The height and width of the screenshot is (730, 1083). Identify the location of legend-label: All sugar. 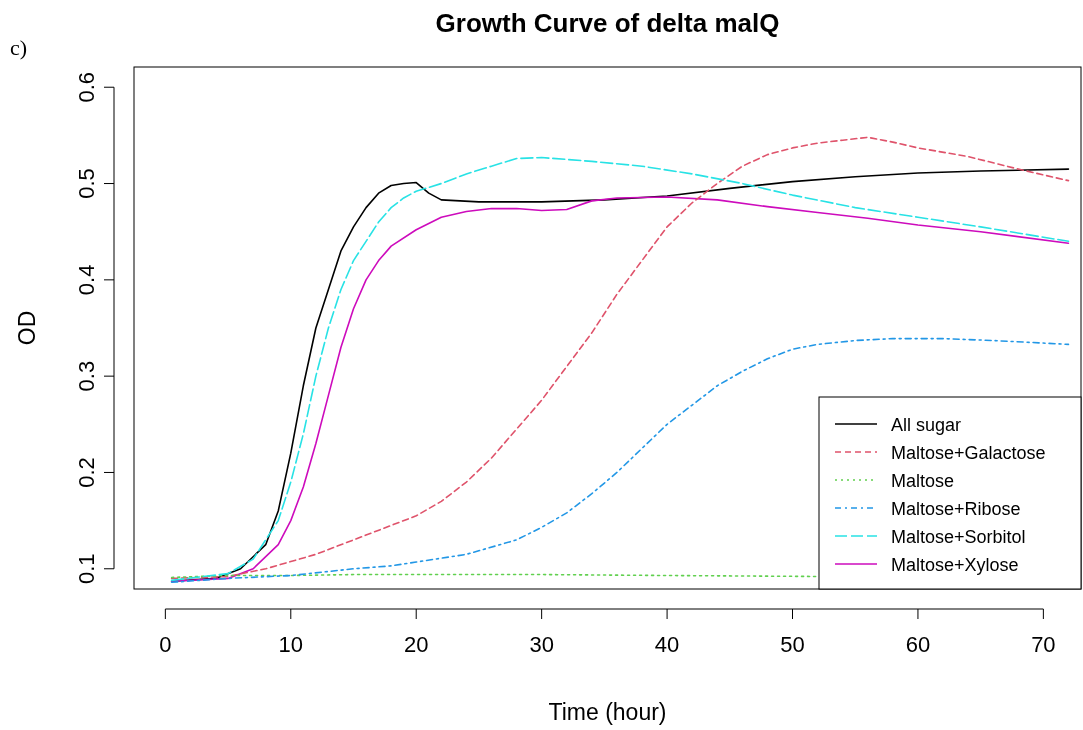
(926, 425).